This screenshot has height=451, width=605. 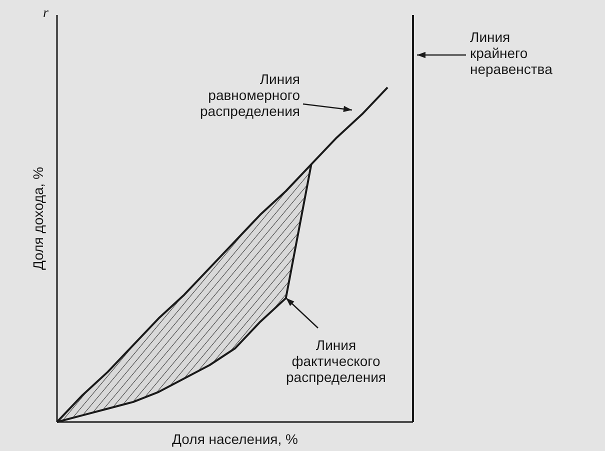 What do you see at coordinates (336, 361) in the screenshot?
I see `legend-label: Линия фактического распределения` at bounding box center [336, 361].